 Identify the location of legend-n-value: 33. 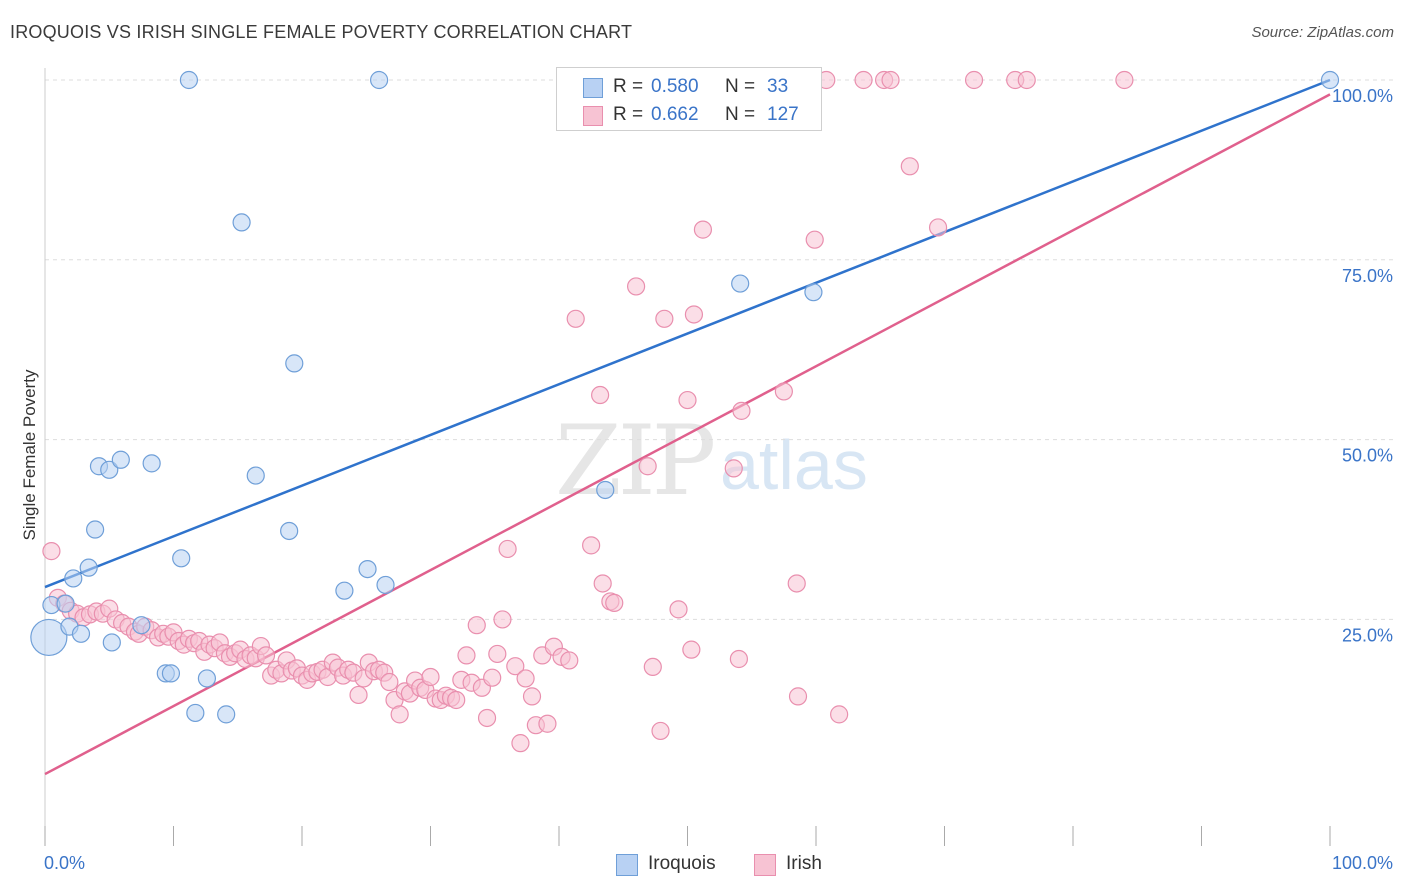
(778, 86).